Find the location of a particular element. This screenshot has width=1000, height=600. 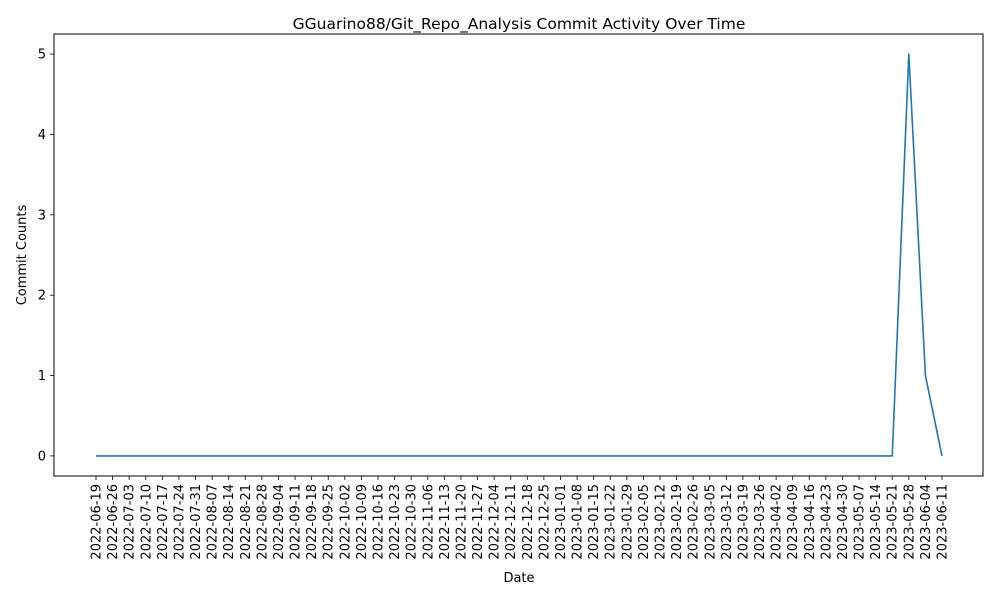

x-tick-label: 2022-10-30 is located at coordinates (412, 522).